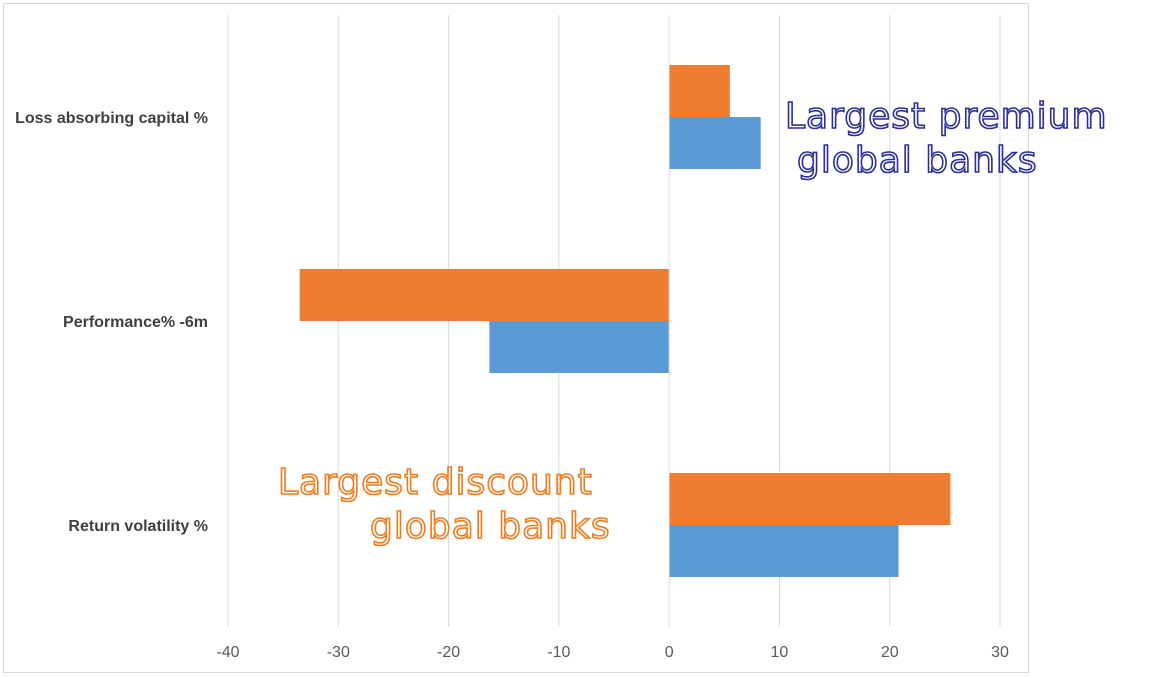 This screenshot has width=1152, height=678. Describe the element at coordinates (890, 652) in the screenshot. I see `x-tick-label: 20` at that location.